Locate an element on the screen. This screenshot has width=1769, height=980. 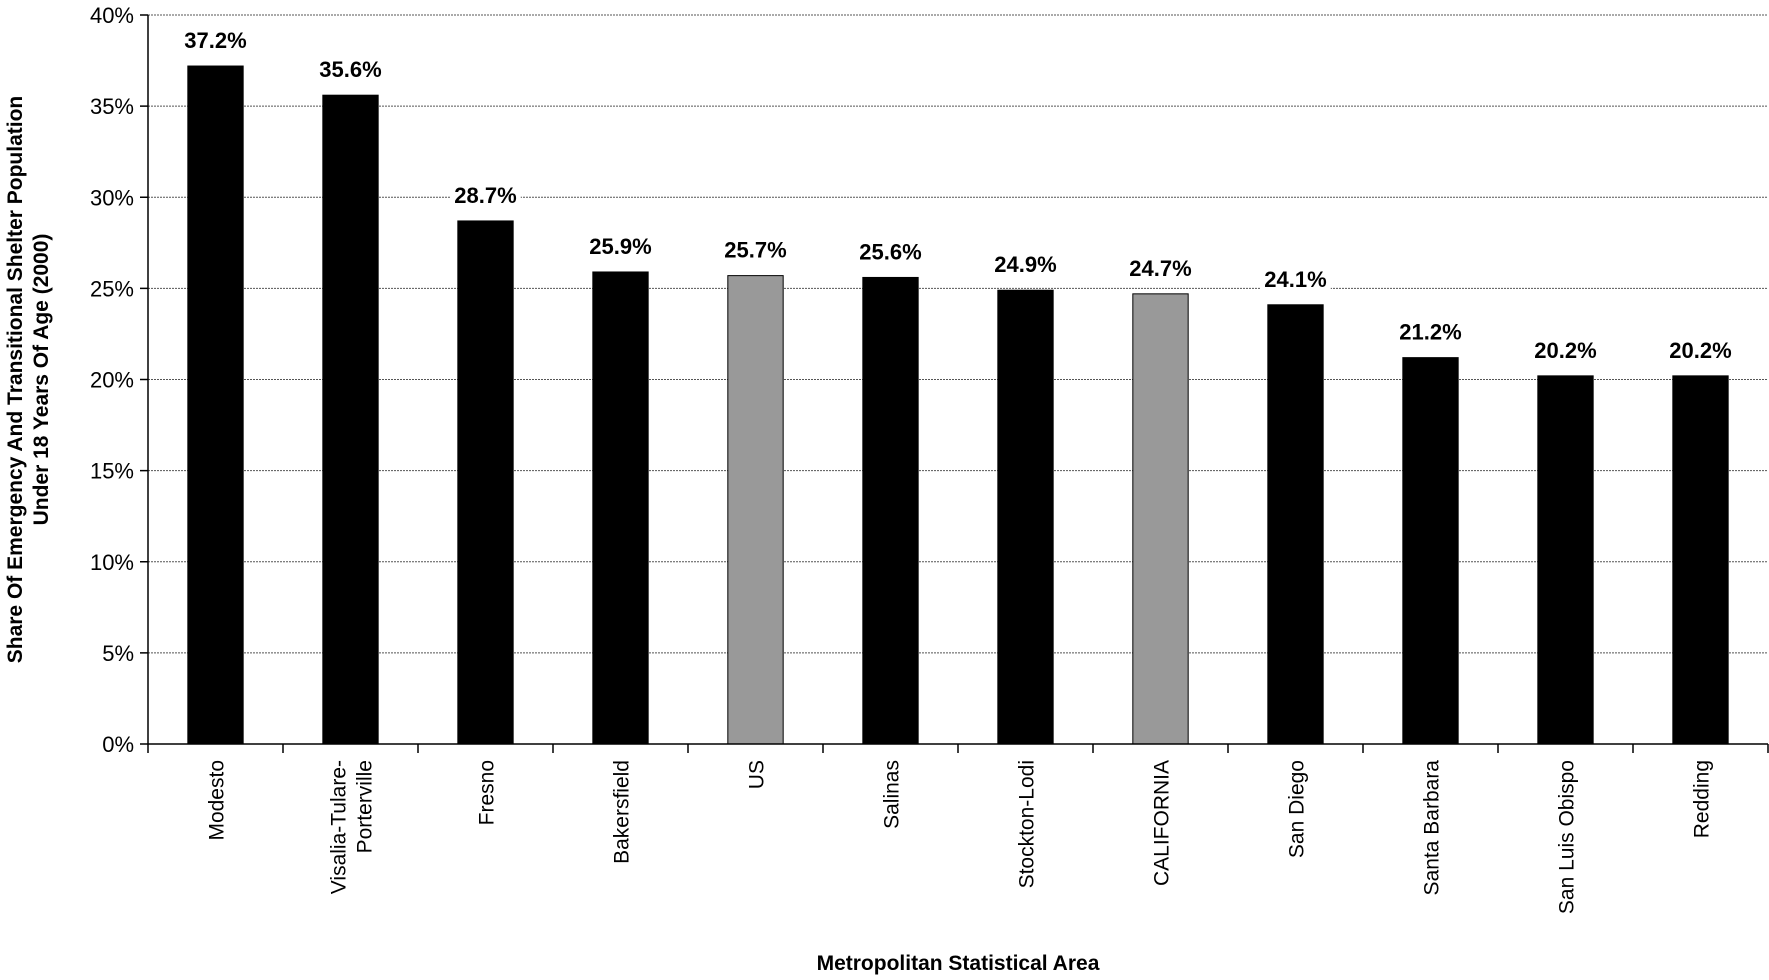
bar-modesto is located at coordinates (215, 405).